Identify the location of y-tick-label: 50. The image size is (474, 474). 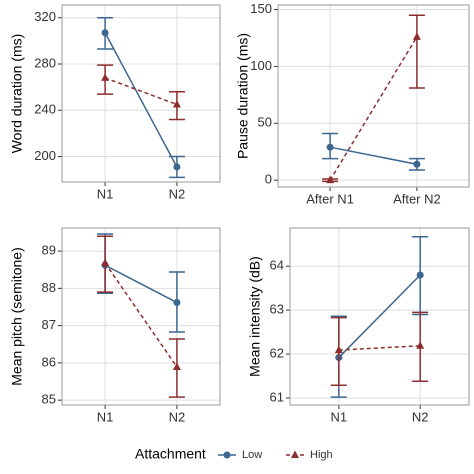
(265, 122).